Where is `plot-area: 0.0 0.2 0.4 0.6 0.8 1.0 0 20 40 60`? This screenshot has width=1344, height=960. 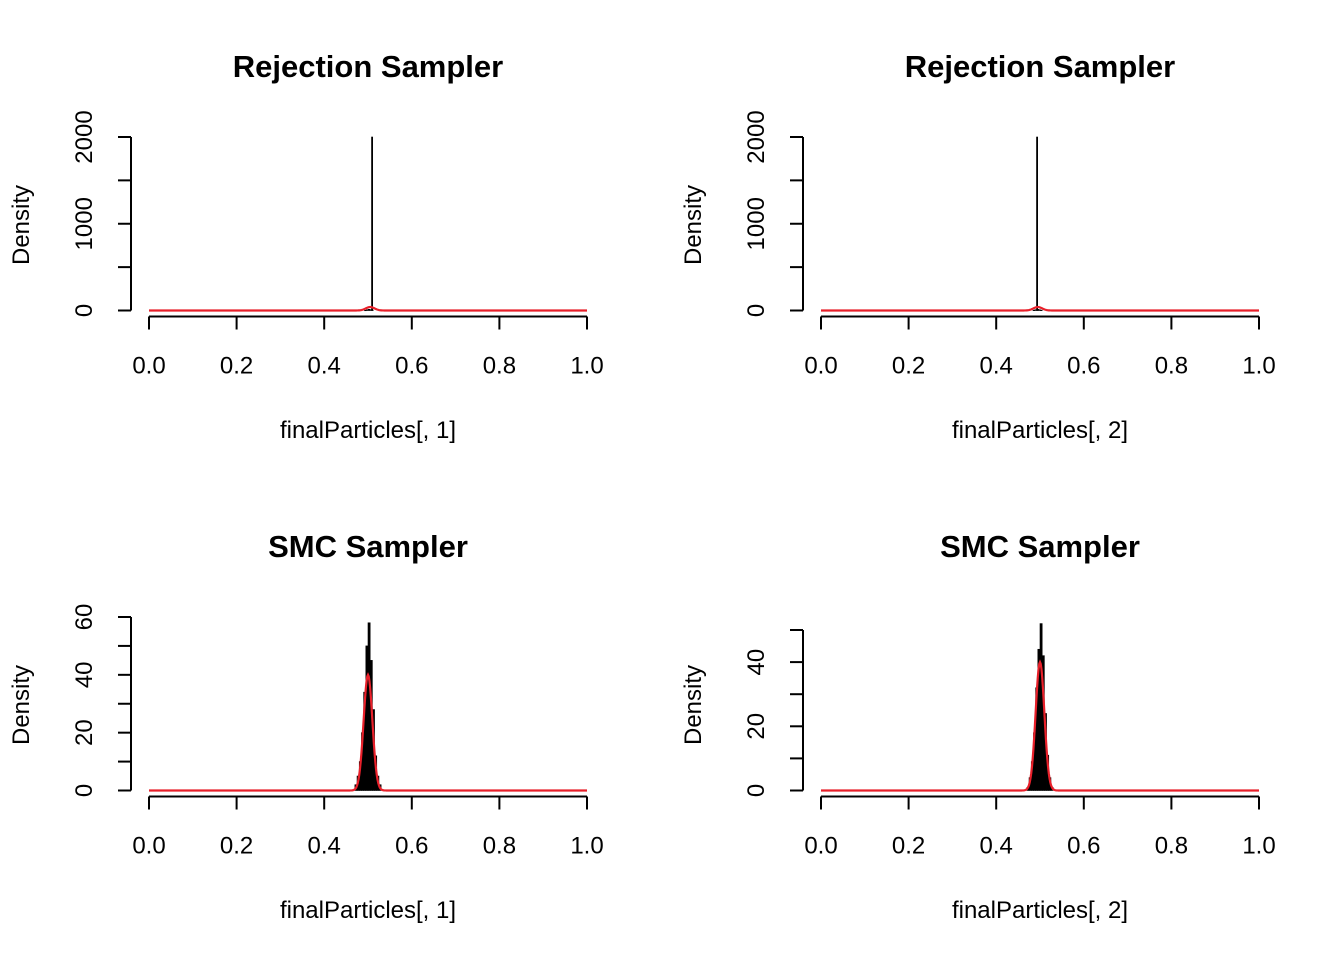 plot-area: 0.0 0.2 0.4 0.6 0.8 1.0 0 20 40 60 is located at coordinates (337, 732).